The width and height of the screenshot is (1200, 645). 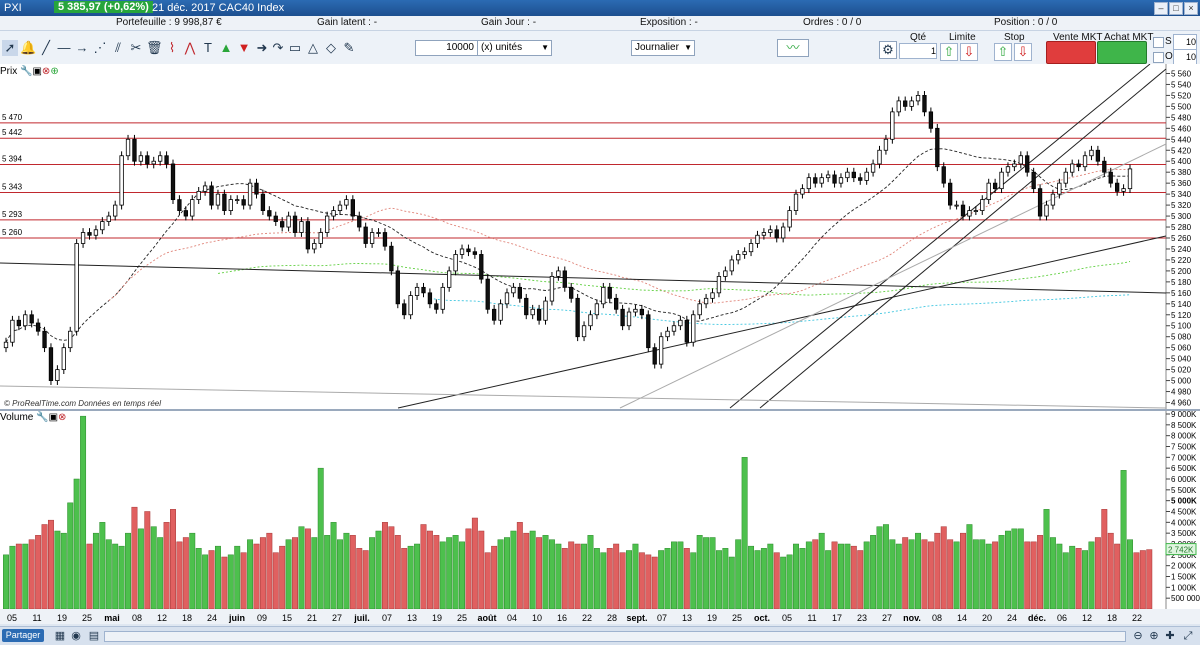 What do you see at coordinates (23, 635) in the screenshot?
I see `share-button: Partager` at bounding box center [23, 635].